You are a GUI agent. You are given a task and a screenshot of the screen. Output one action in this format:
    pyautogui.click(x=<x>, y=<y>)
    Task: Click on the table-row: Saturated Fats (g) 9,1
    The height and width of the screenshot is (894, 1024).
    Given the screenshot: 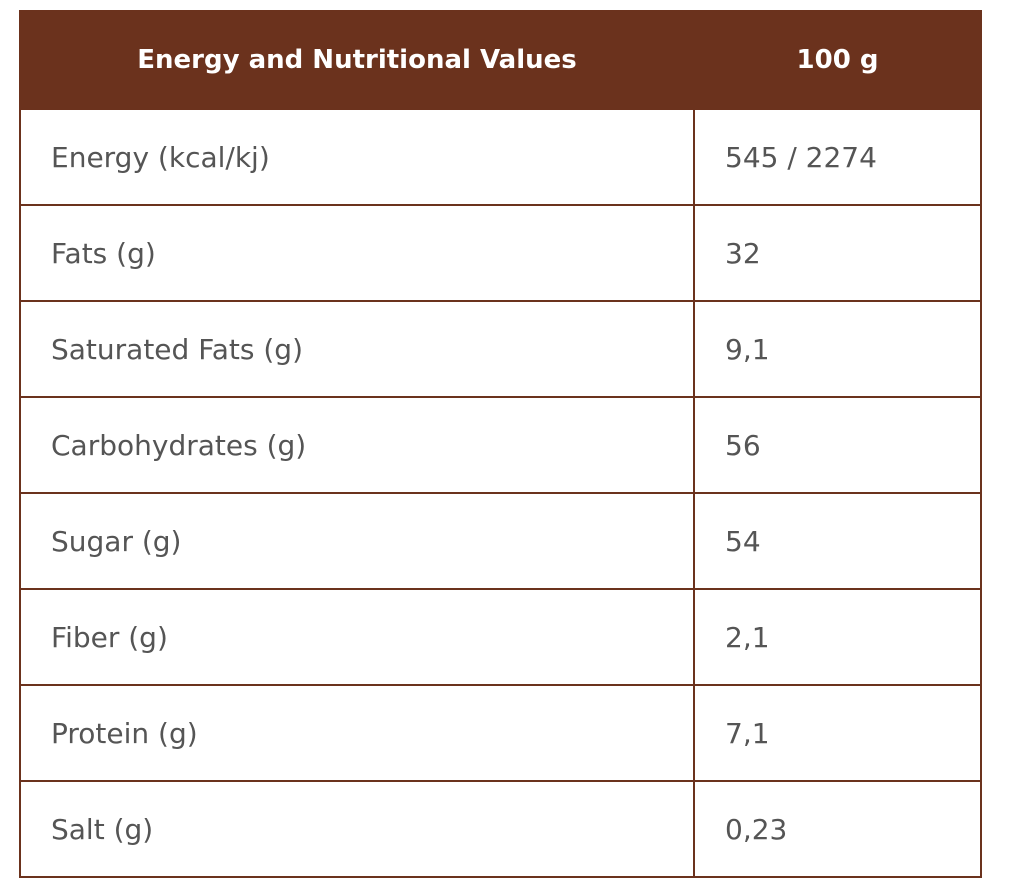 What is the action you would take?
    pyautogui.click(x=500, y=349)
    